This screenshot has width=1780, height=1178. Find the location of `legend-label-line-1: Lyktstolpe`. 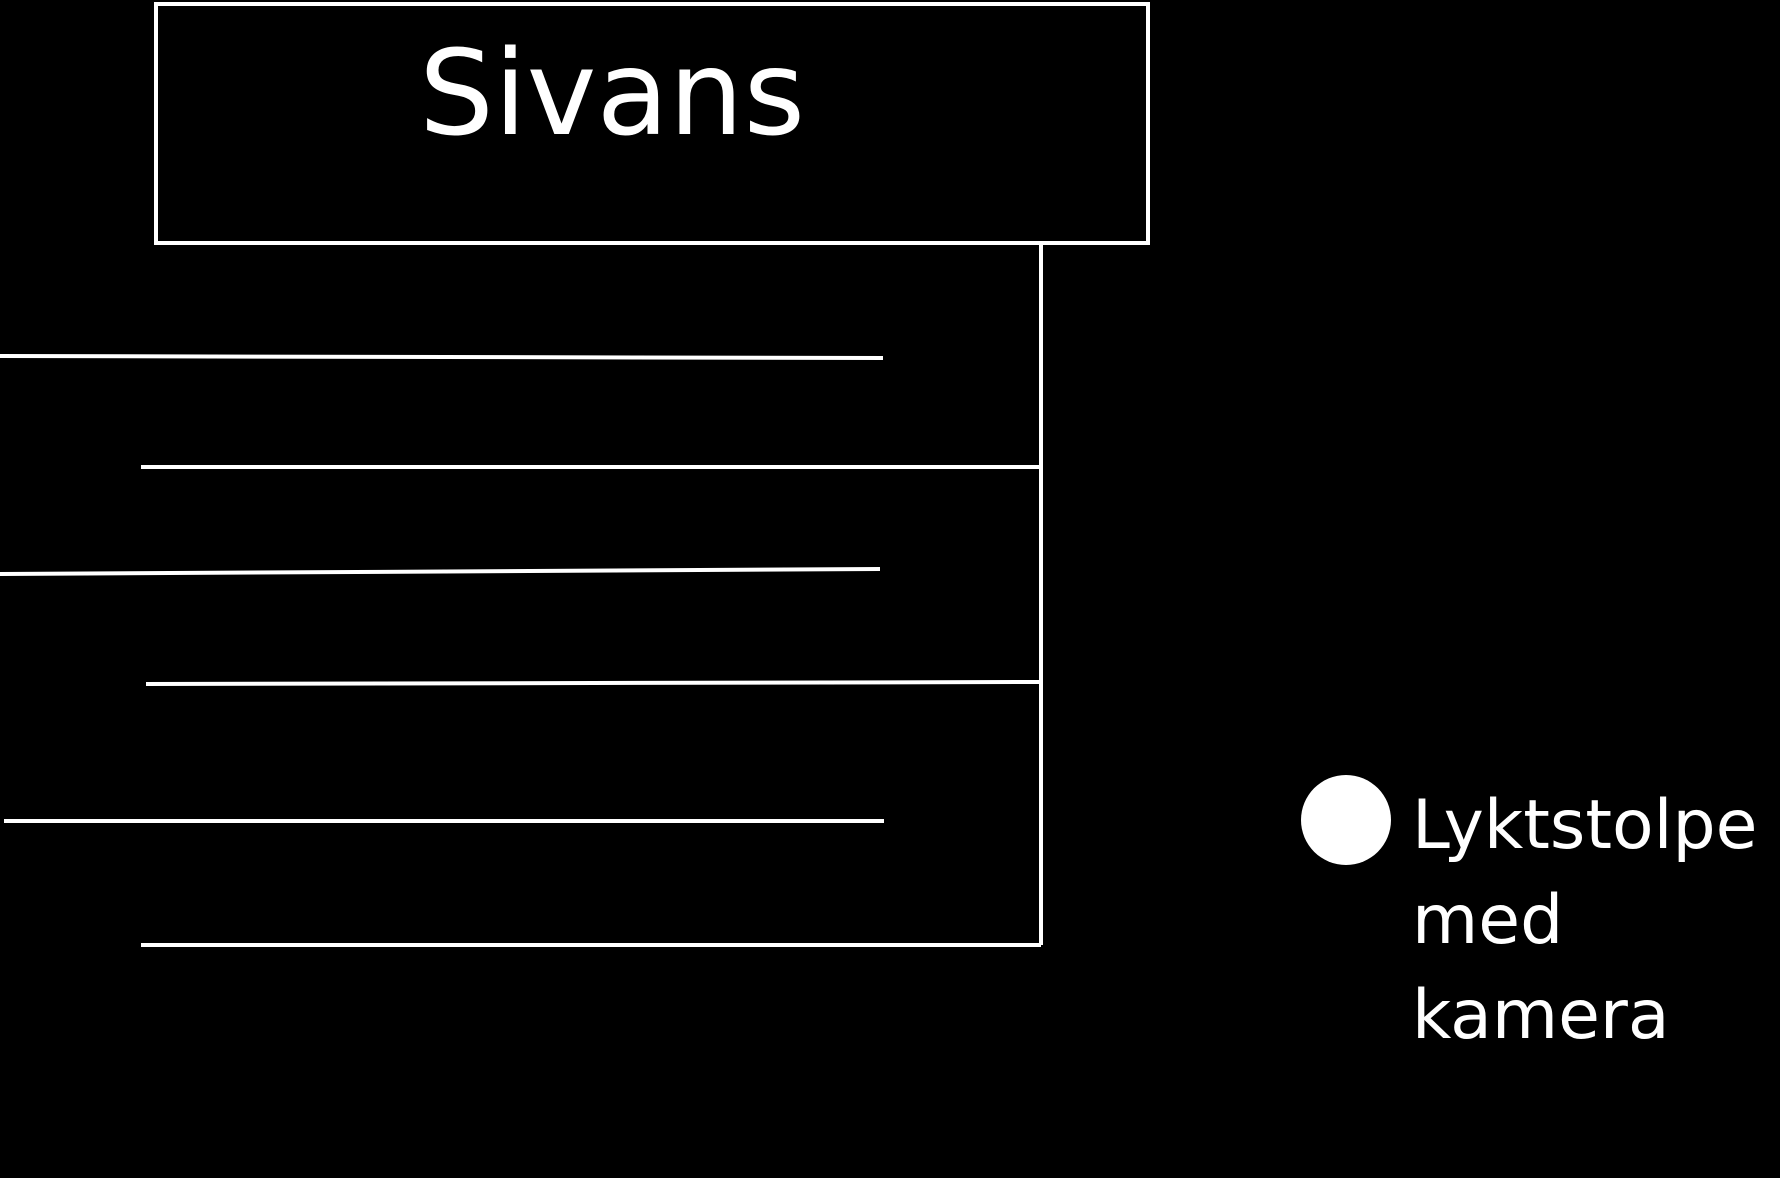

legend-label-line-1: Lyktstolpe is located at coordinates (1585, 825).